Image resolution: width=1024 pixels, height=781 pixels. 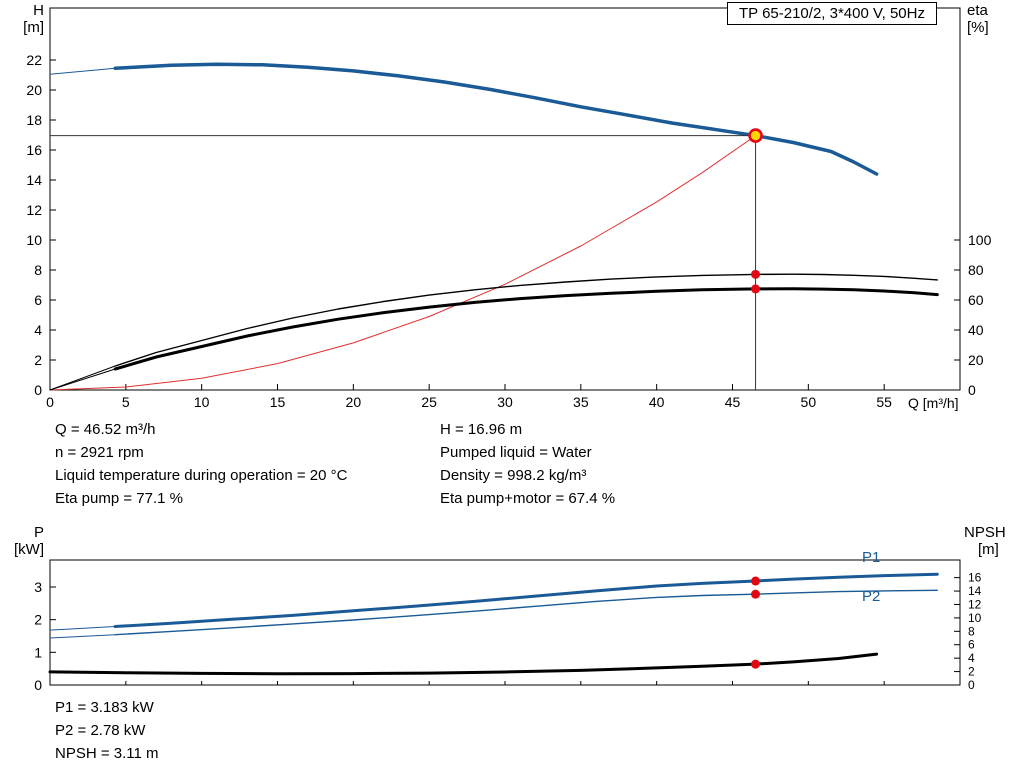 I want to click on power-npsh-info: P1 = 3.183 kW P2 = 2.78 kW NPSH = 3.11 m, so click(x=107, y=733).